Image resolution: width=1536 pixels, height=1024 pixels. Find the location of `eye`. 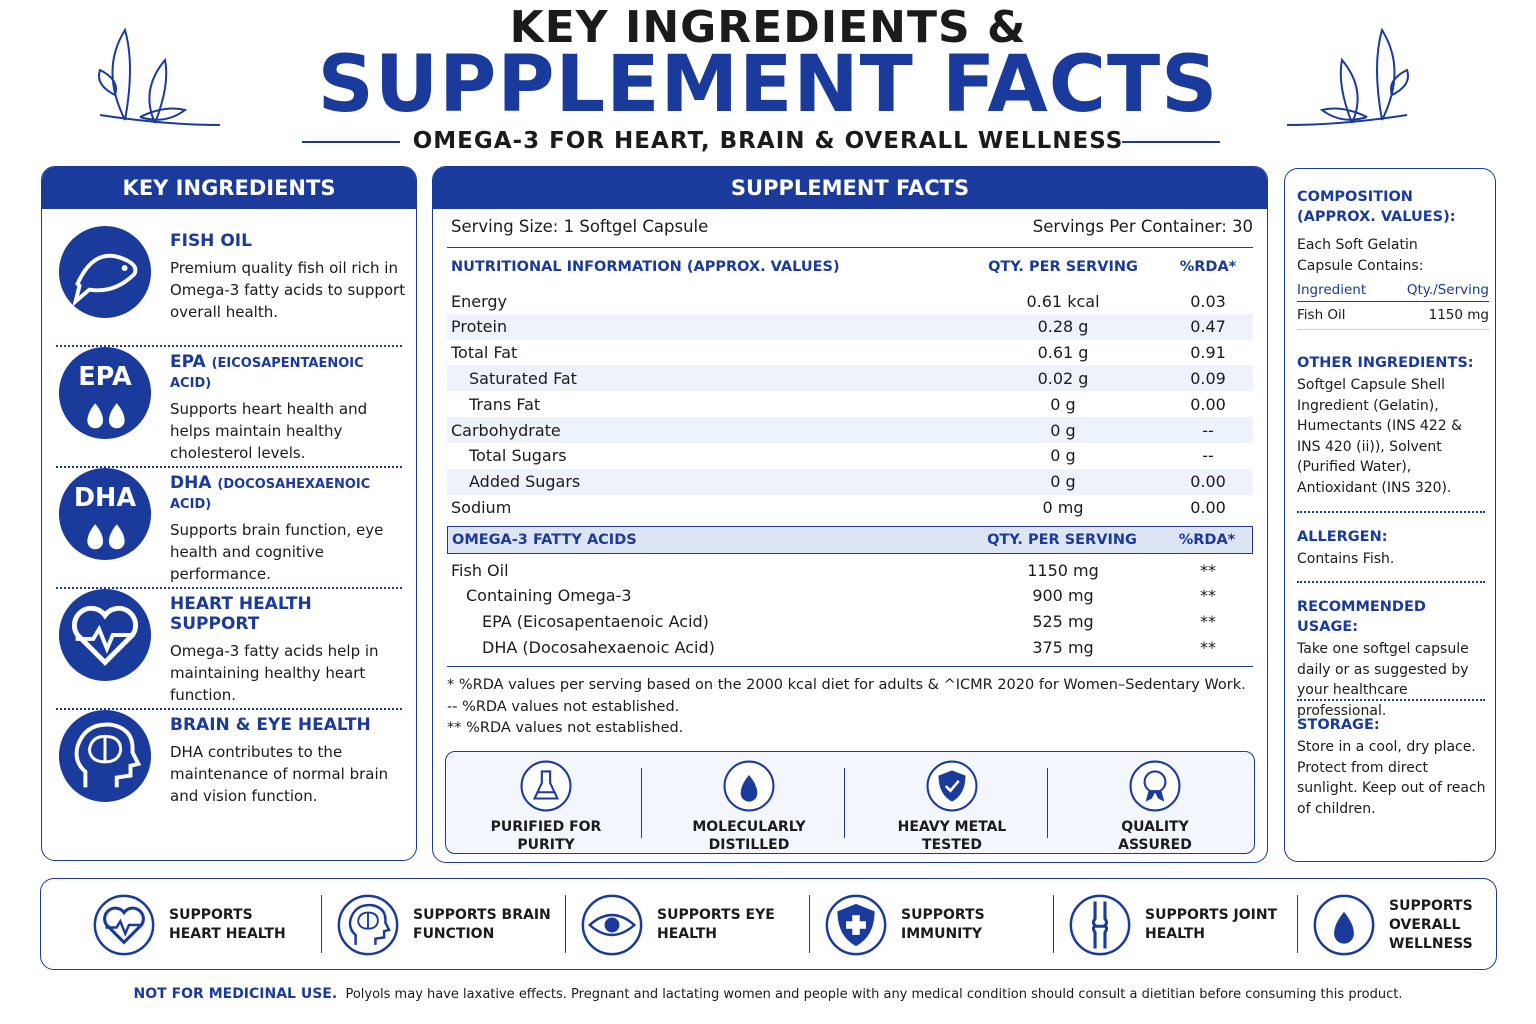

eye is located at coordinates (124, 268).